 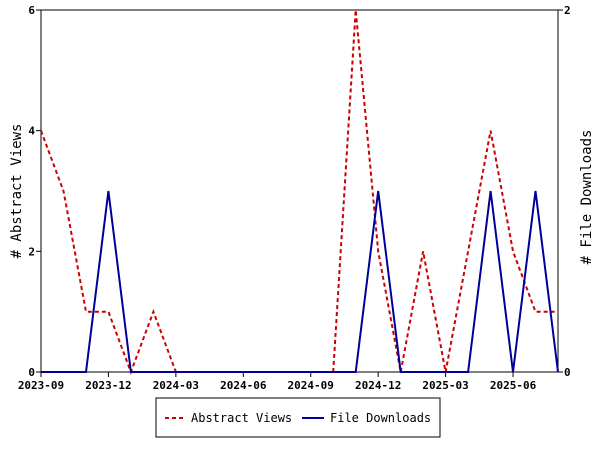 I want to click on legend-label-abstract-views: Abstract Views, so click(x=241, y=418).